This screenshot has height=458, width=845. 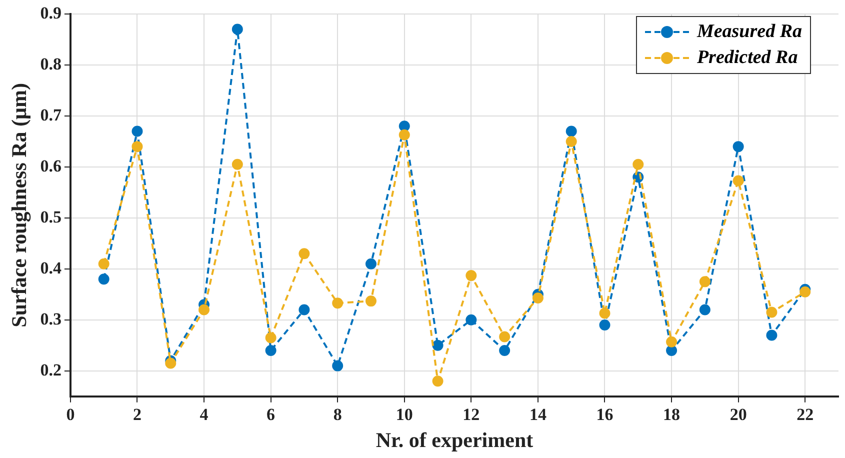 What do you see at coordinates (337, 414) in the screenshot?
I see `x-tick-label: 8` at bounding box center [337, 414].